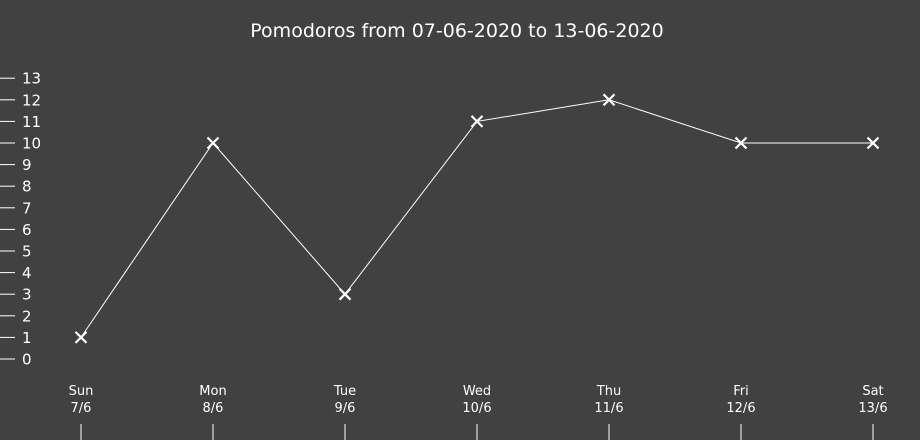  I want to click on x-tick-label-date: 9/6, so click(345, 408).